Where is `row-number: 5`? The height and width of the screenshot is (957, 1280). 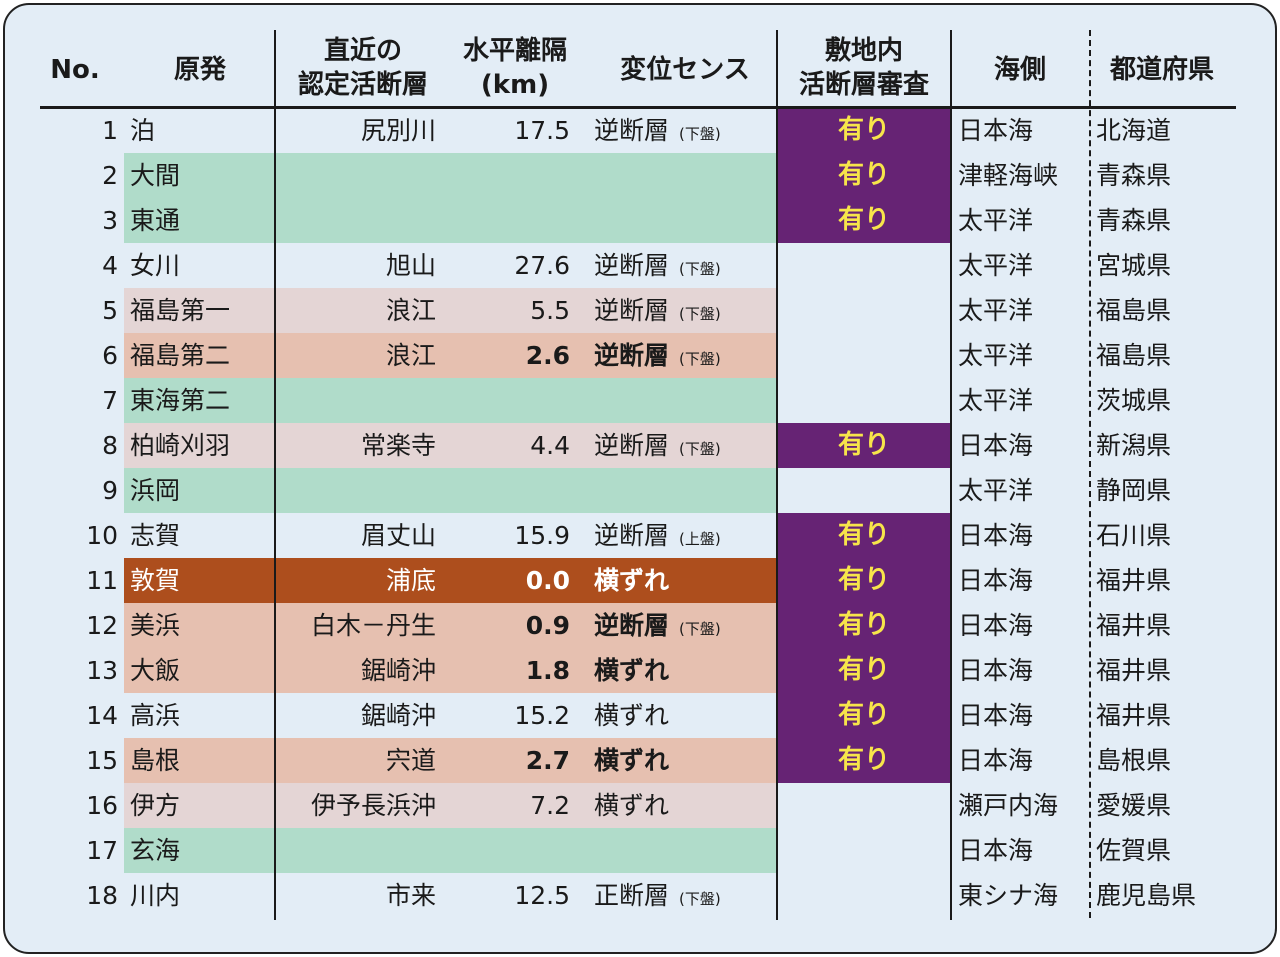 row-number: 5 is located at coordinates (89, 310).